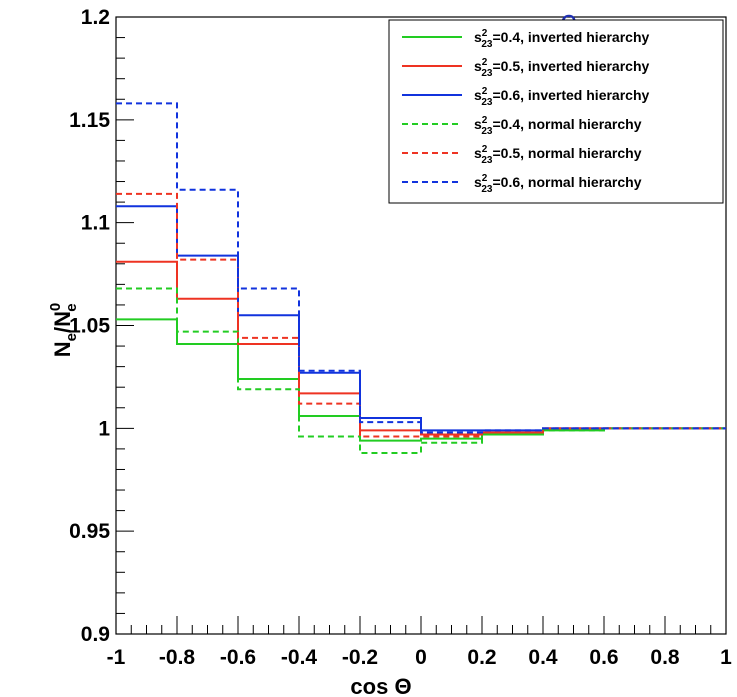  Describe the element at coordinates (558, 184) in the screenshot. I see `legend-label: s2 23=0.6, normal hierarchy` at that location.